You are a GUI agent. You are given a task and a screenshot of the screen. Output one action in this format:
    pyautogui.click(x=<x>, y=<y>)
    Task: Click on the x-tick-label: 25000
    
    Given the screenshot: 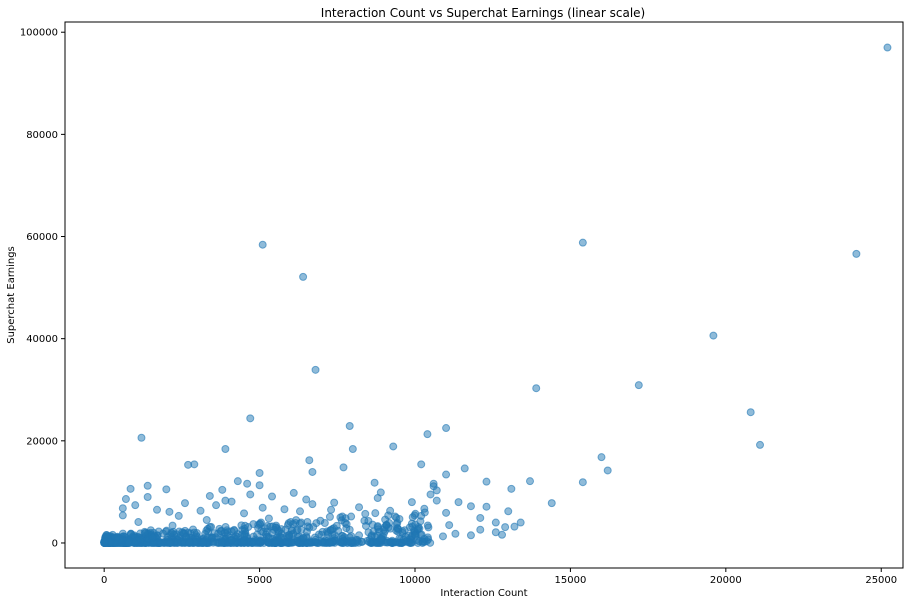 What is the action you would take?
    pyautogui.click(x=881, y=580)
    